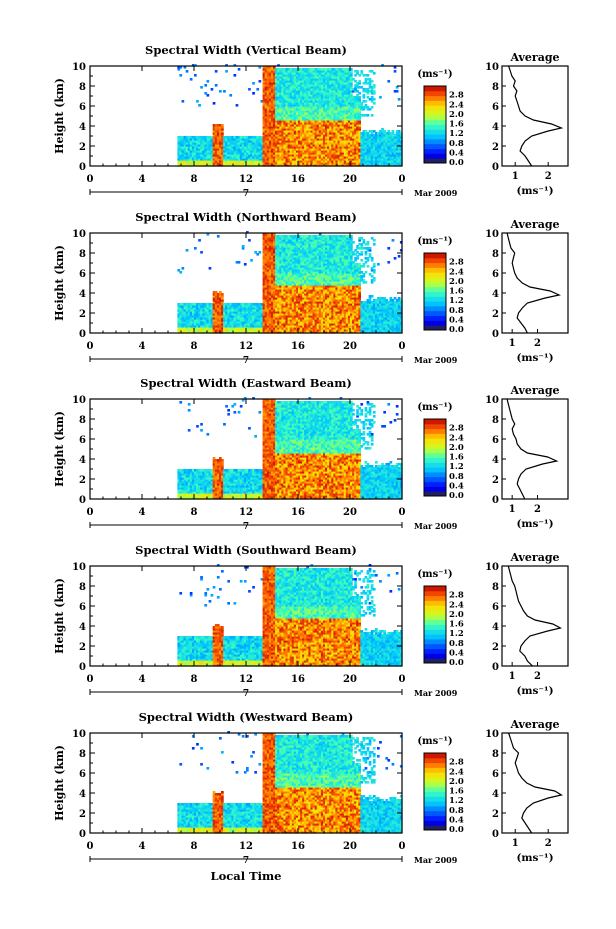  What do you see at coordinates (436, 193) in the screenshot?
I see `date-label: Mar 2009` at bounding box center [436, 193].